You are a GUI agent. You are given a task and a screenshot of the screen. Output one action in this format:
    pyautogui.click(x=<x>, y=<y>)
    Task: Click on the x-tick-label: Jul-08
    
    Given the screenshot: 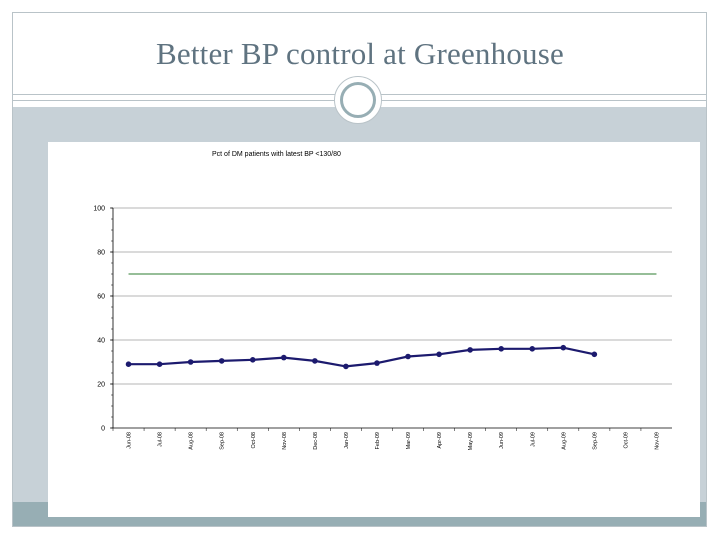 What is the action you would take?
    pyautogui.click(x=161, y=439)
    